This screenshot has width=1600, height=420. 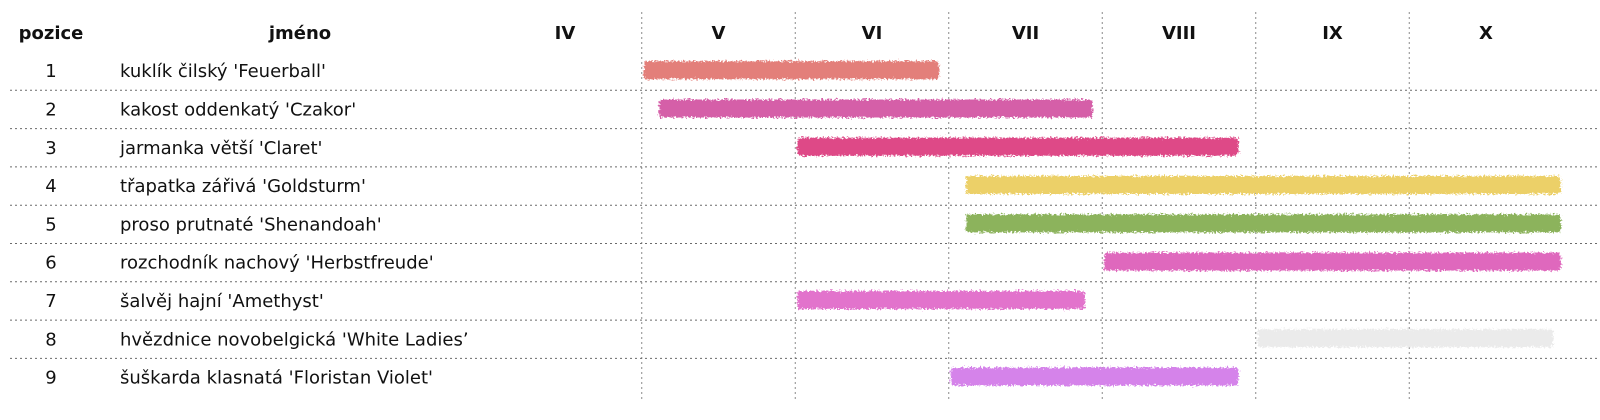 What do you see at coordinates (251, 224) in the screenshot?
I see `row-name: proso prutnaté 'Shenandoah'` at bounding box center [251, 224].